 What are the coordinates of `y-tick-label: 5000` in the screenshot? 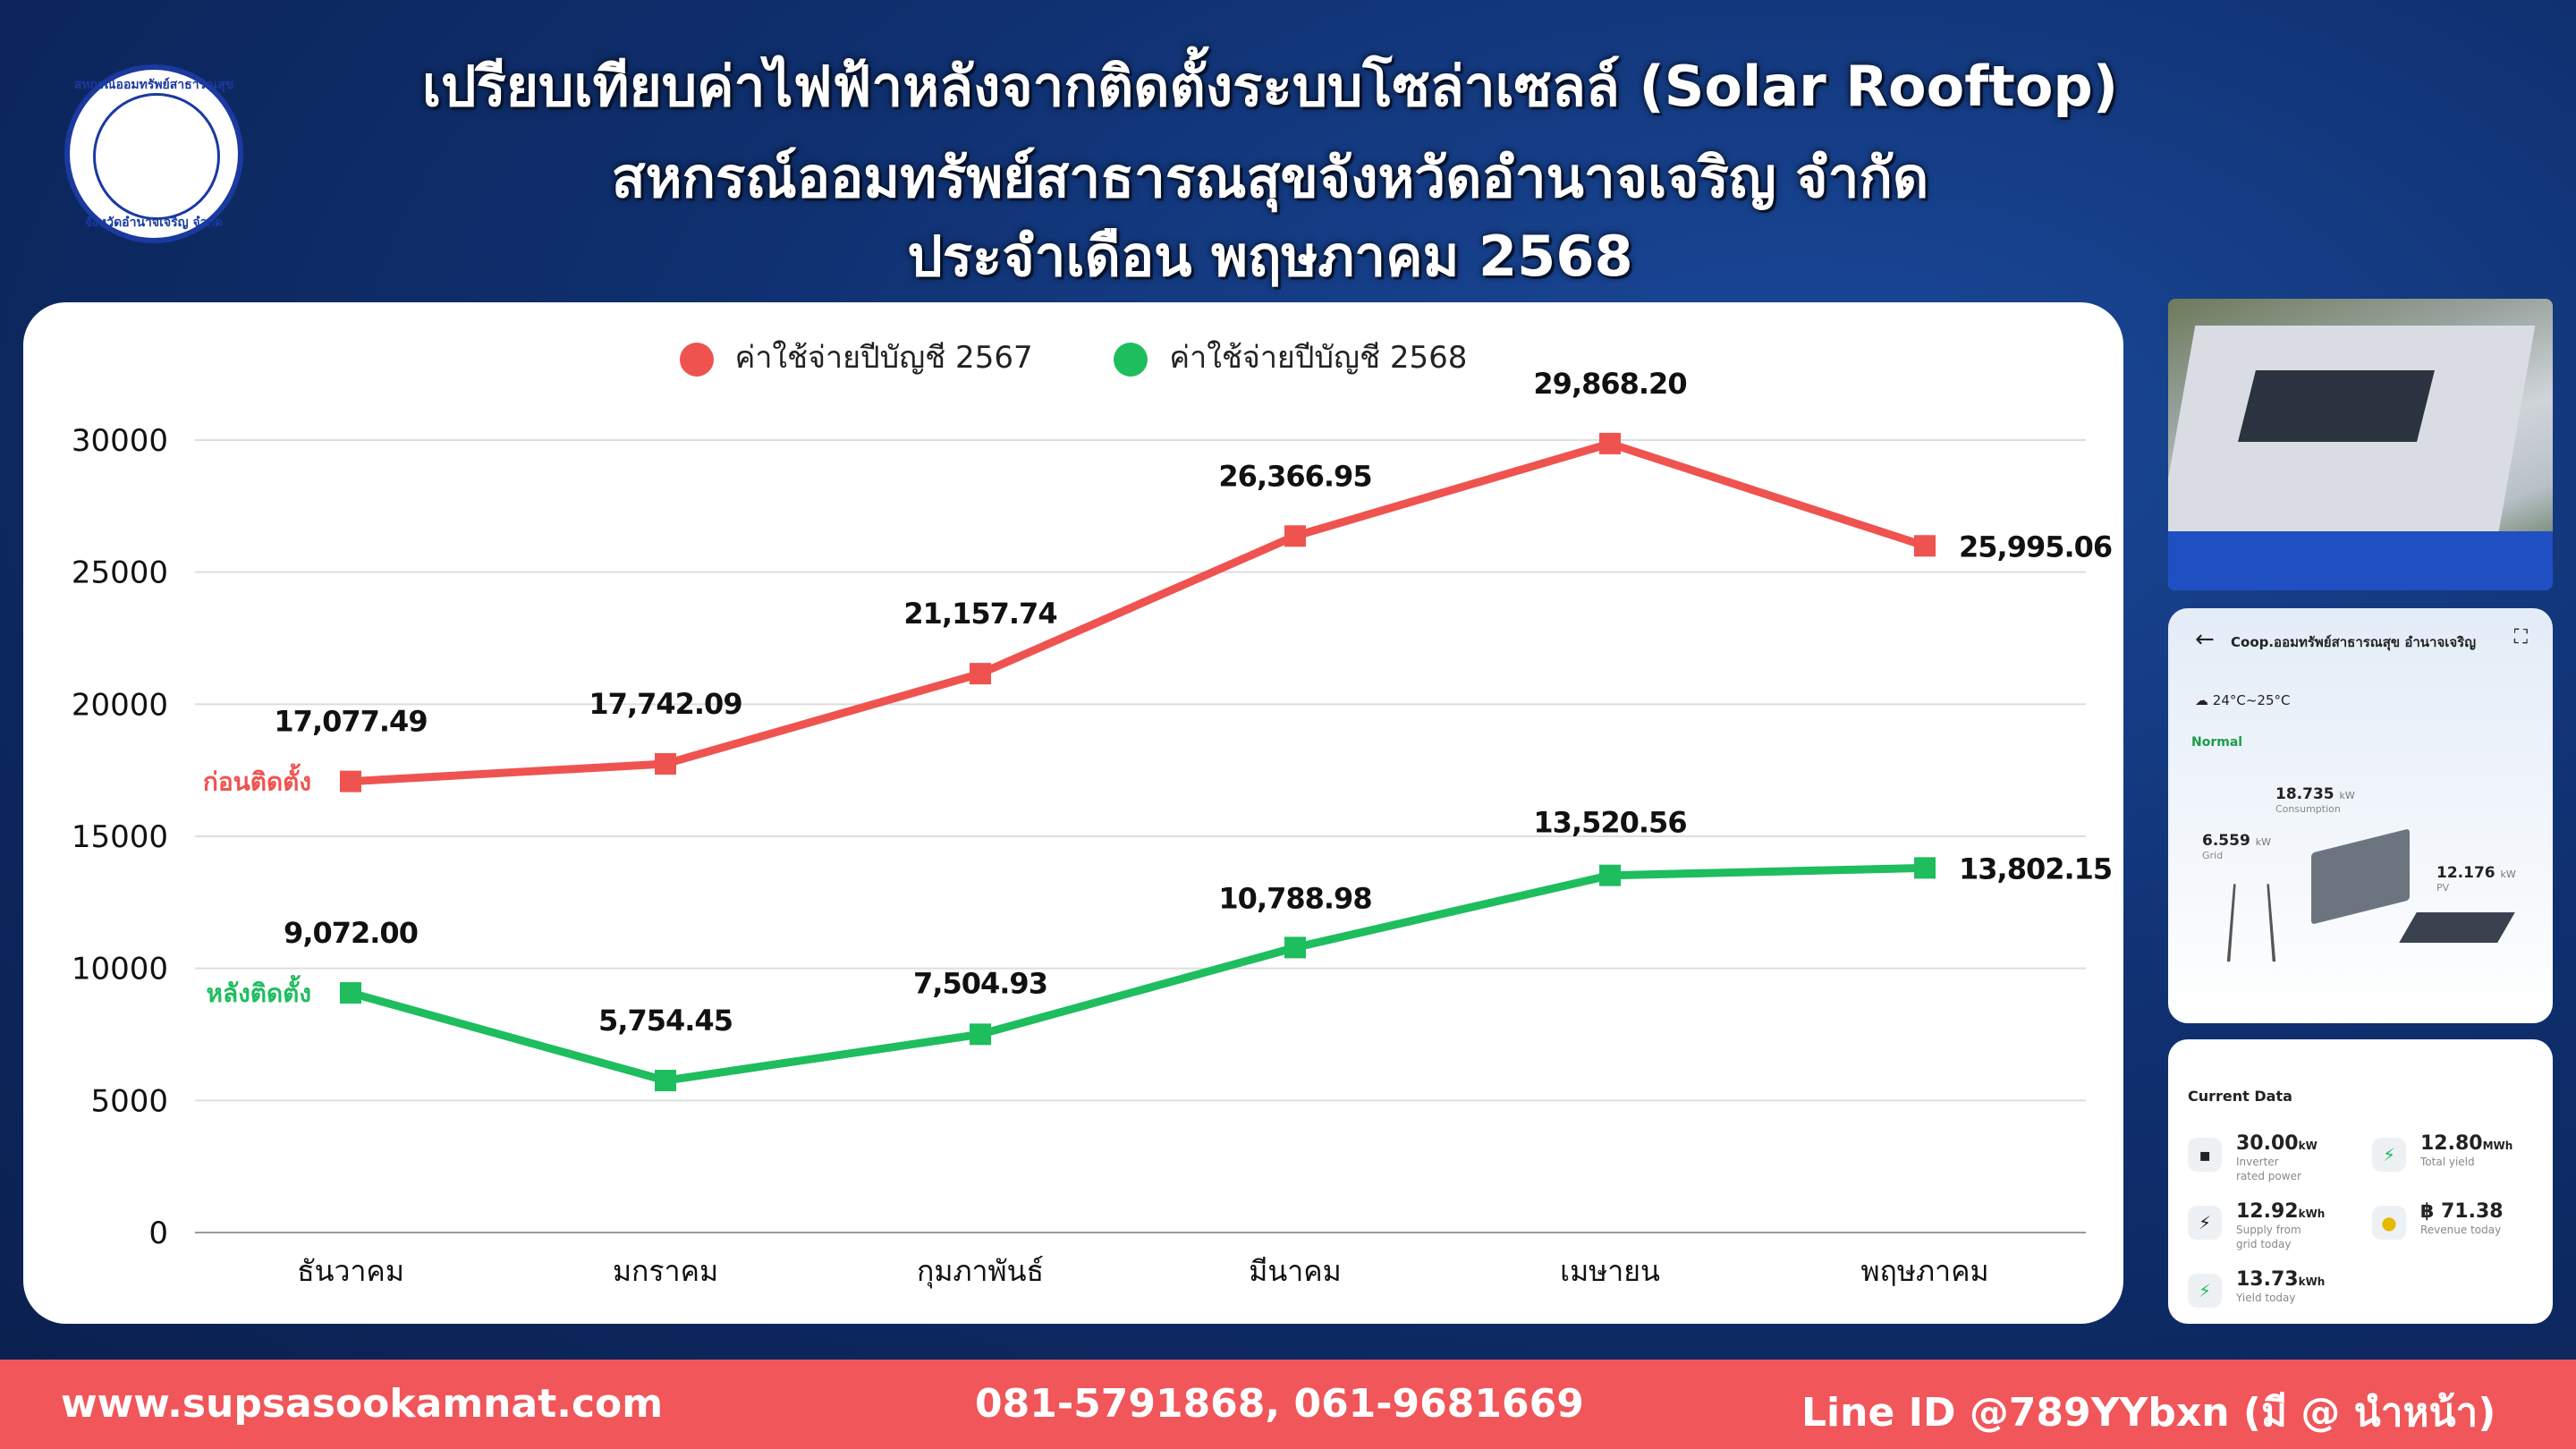 It's located at (129, 1101).